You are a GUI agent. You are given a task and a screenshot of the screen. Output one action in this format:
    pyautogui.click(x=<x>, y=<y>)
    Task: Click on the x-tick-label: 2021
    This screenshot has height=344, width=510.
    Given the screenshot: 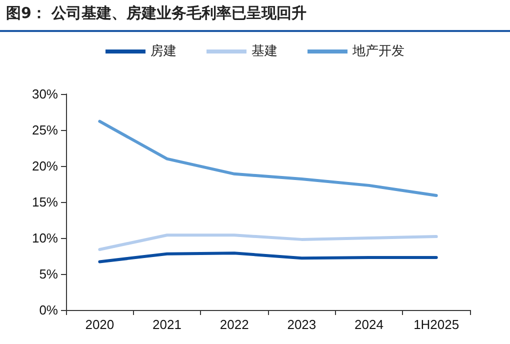 What is the action you would take?
    pyautogui.click(x=167, y=324)
    